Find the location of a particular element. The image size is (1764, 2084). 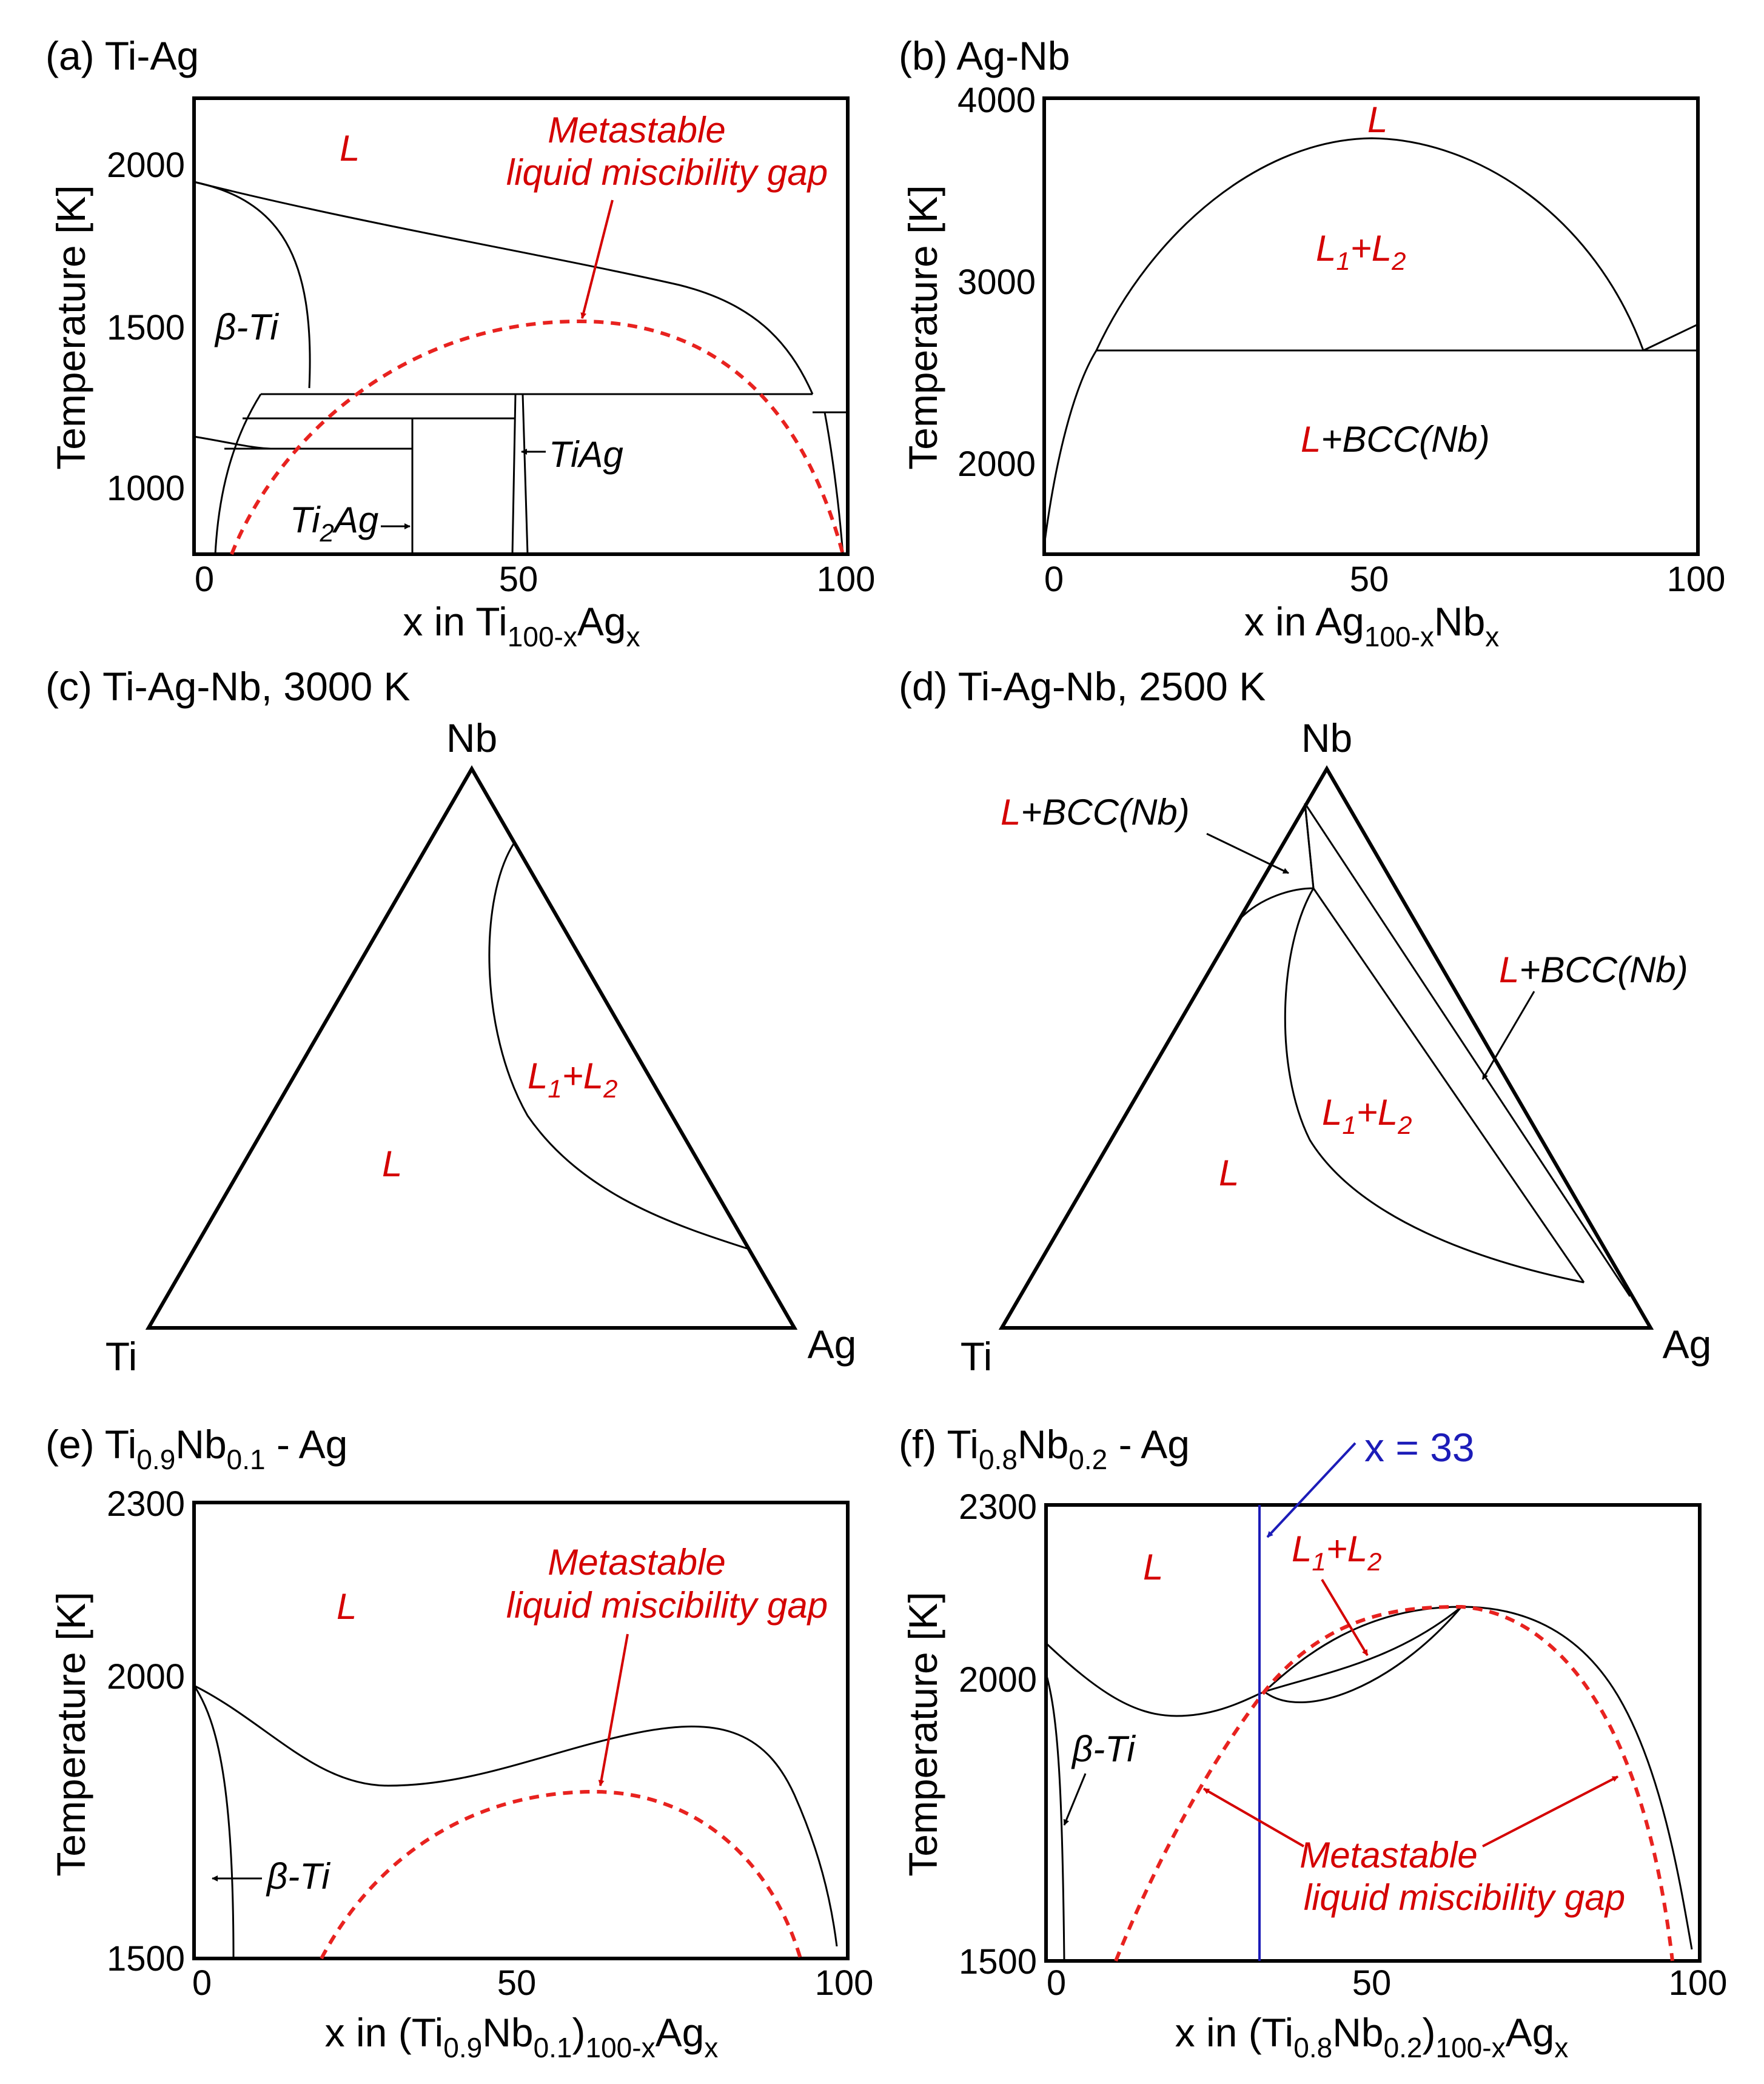

panel-f-label-x33: x = 33 is located at coordinates (1419, 1447).